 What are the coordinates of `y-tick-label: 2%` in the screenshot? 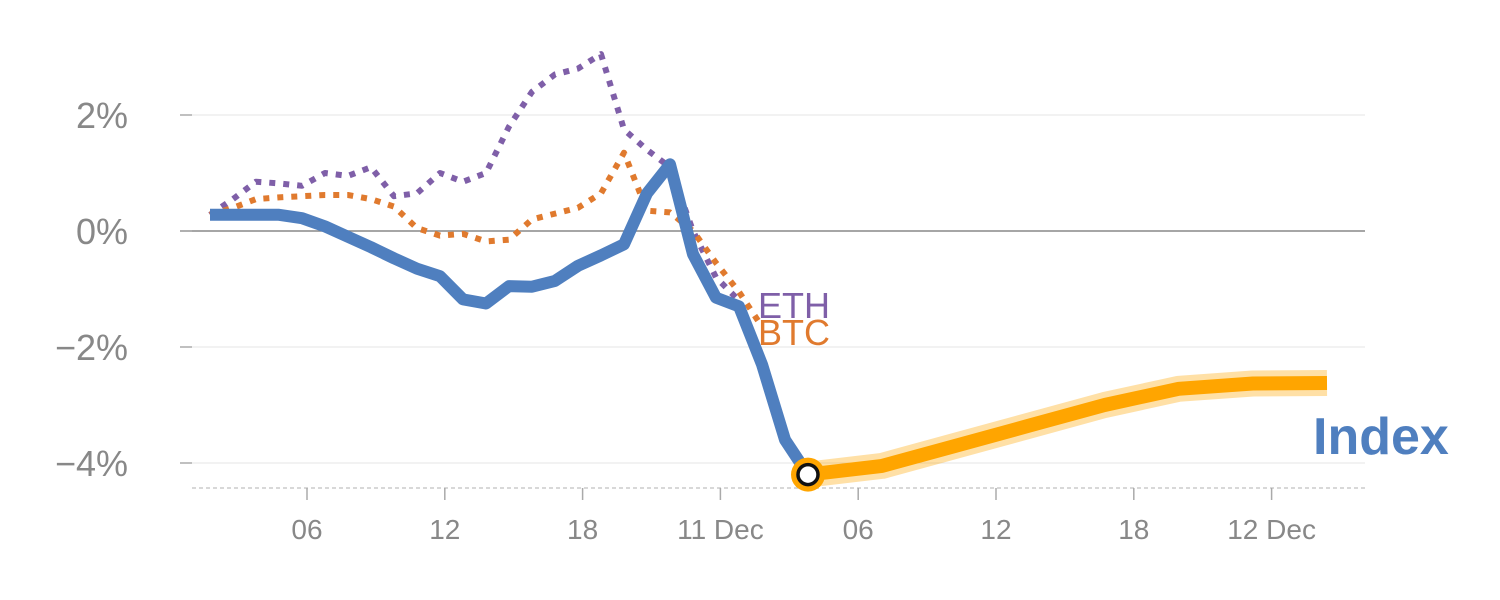 It's located at (102, 115).